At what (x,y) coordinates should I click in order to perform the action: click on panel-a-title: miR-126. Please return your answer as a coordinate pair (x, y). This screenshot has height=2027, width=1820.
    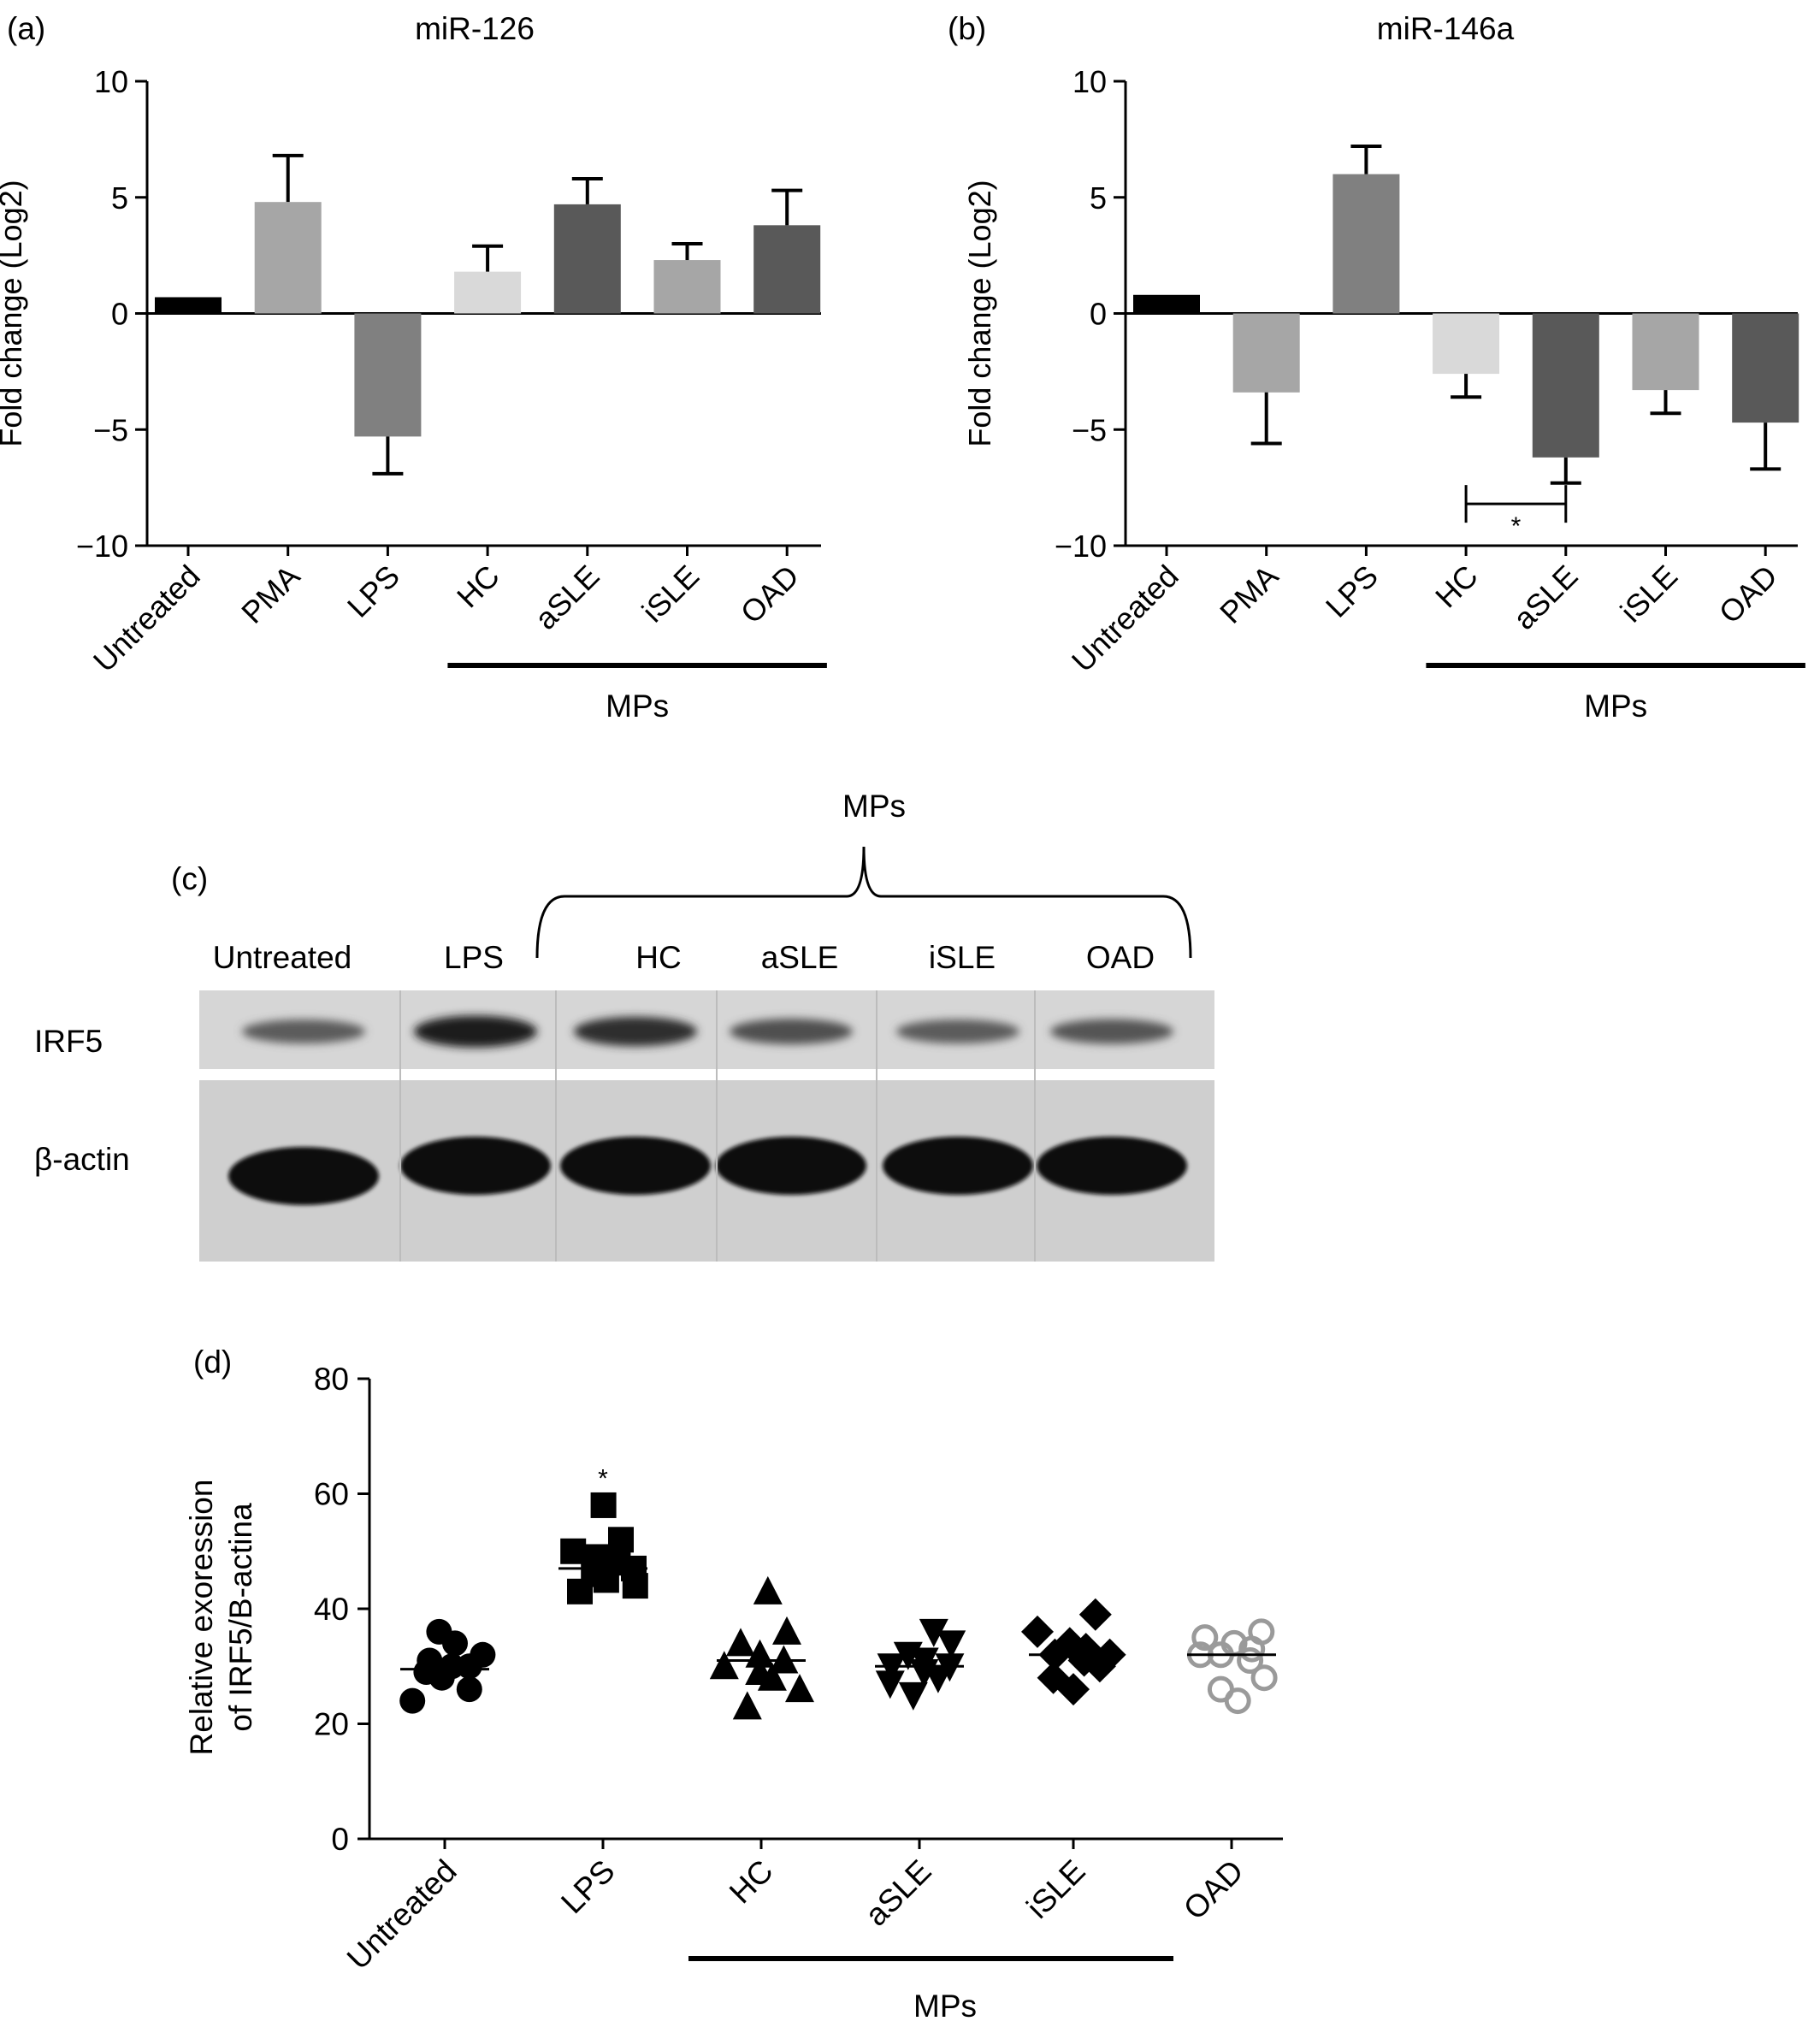
    Looking at the image, I should click on (475, 29).